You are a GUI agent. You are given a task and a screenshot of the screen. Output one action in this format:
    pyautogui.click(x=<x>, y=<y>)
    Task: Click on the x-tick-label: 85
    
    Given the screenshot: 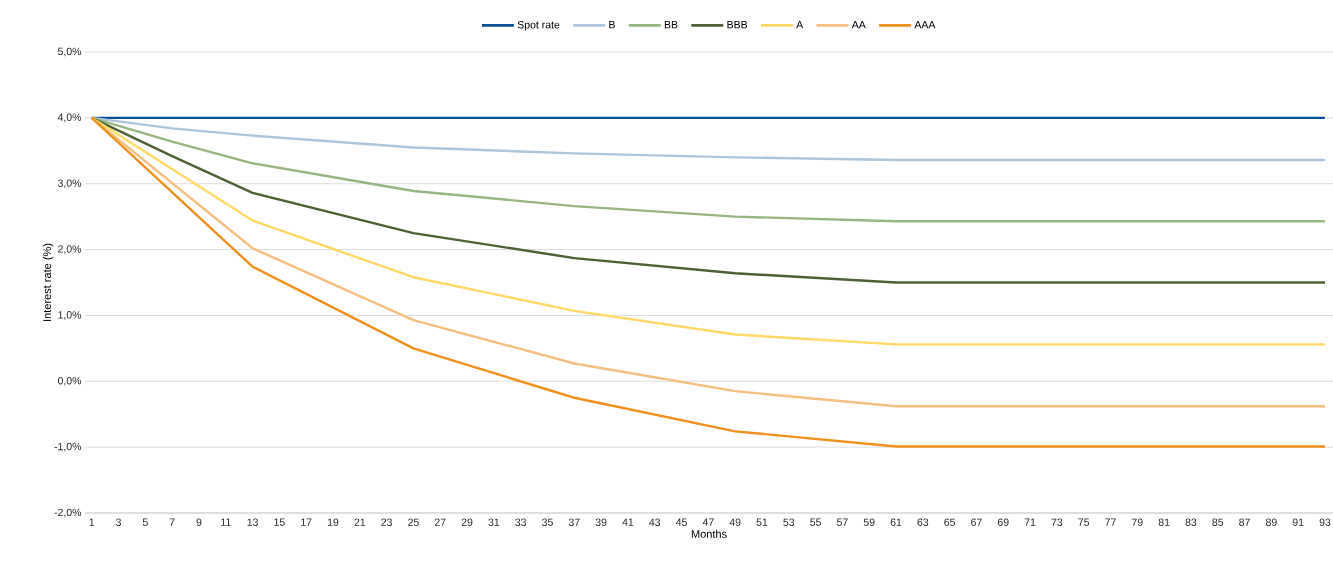 What is the action you would take?
    pyautogui.click(x=1218, y=522)
    